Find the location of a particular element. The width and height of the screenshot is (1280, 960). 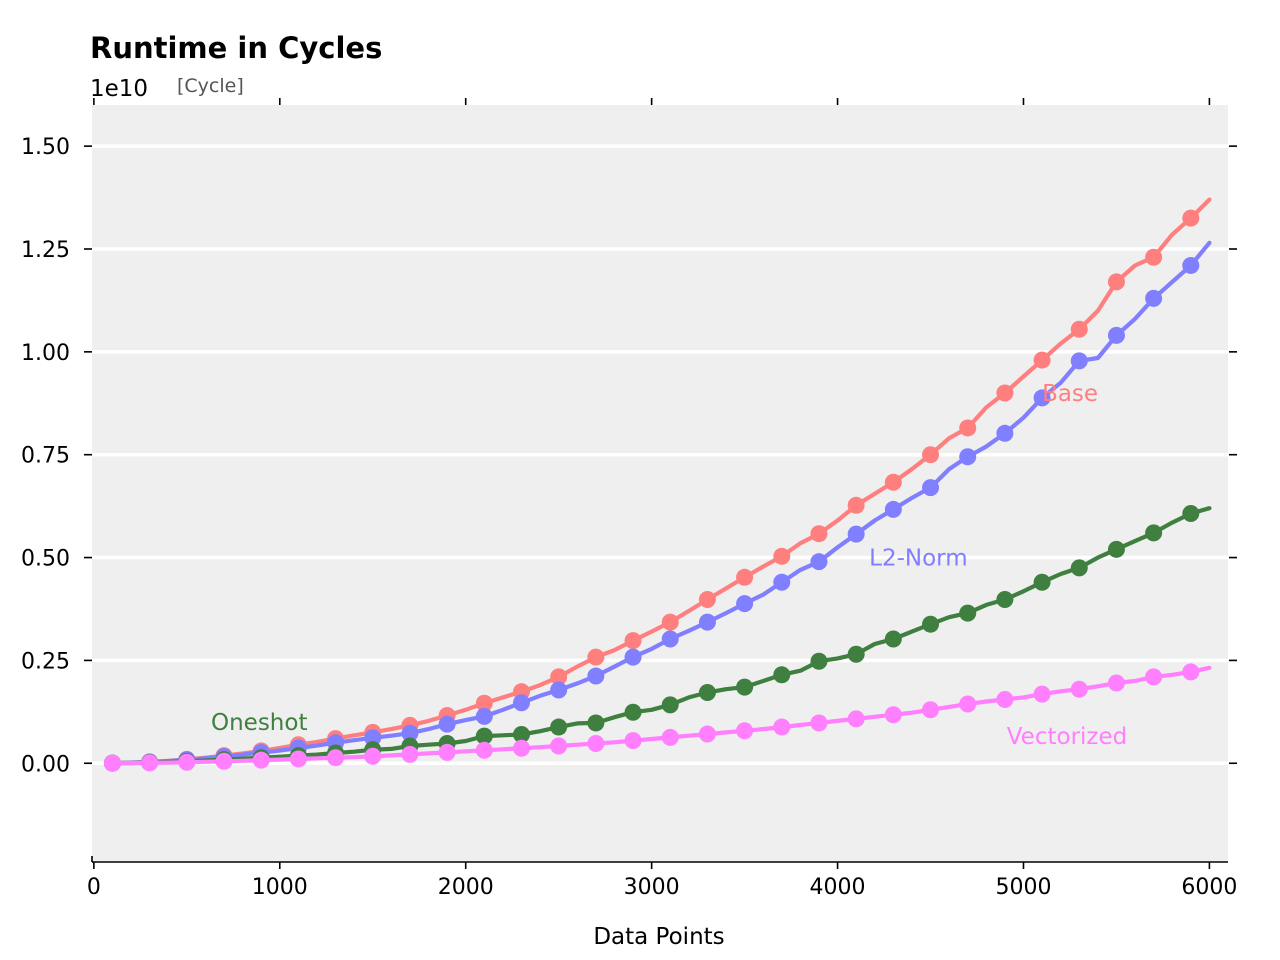

x-tick-label-2: 2000 is located at coordinates (466, 887).